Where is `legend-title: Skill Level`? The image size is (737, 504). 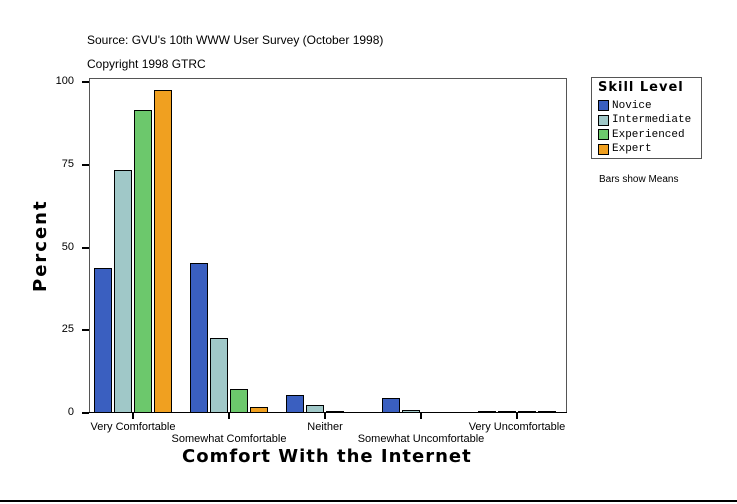
legend-title: Skill Level is located at coordinates (641, 87).